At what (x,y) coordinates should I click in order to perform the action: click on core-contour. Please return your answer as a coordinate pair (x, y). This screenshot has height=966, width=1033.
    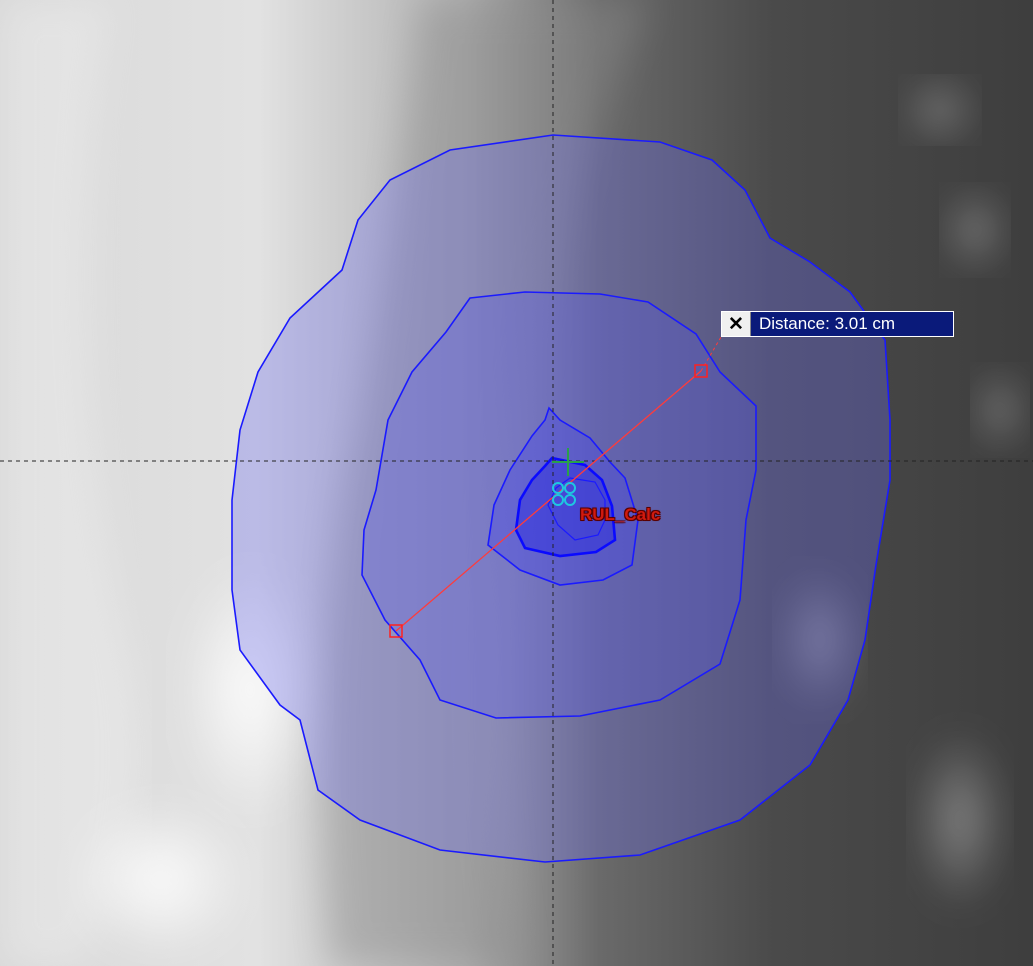
    Looking at the image, I should click on (565, 507).